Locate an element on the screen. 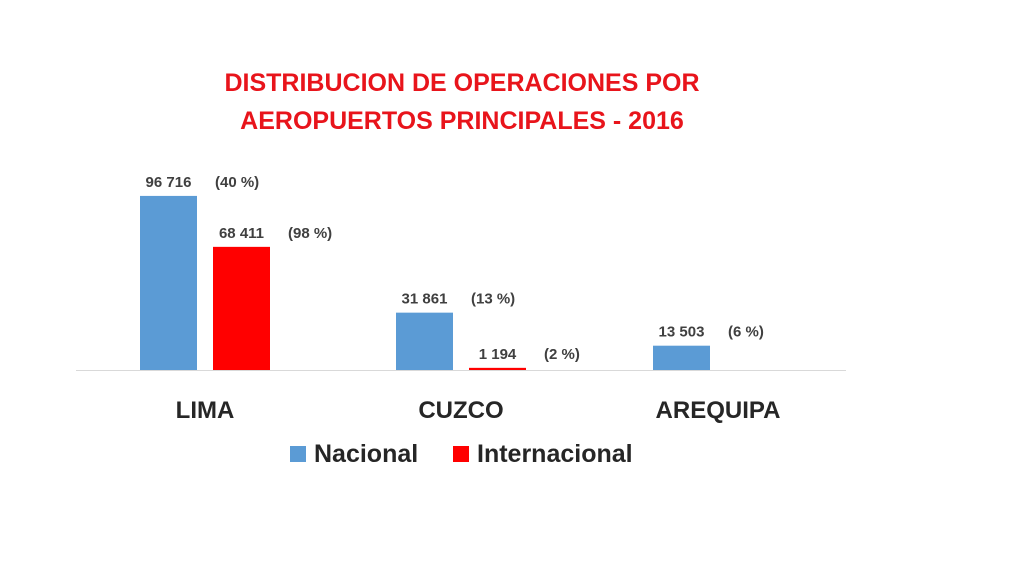  bar-internacional-lima is located at coordinates (241, 308).